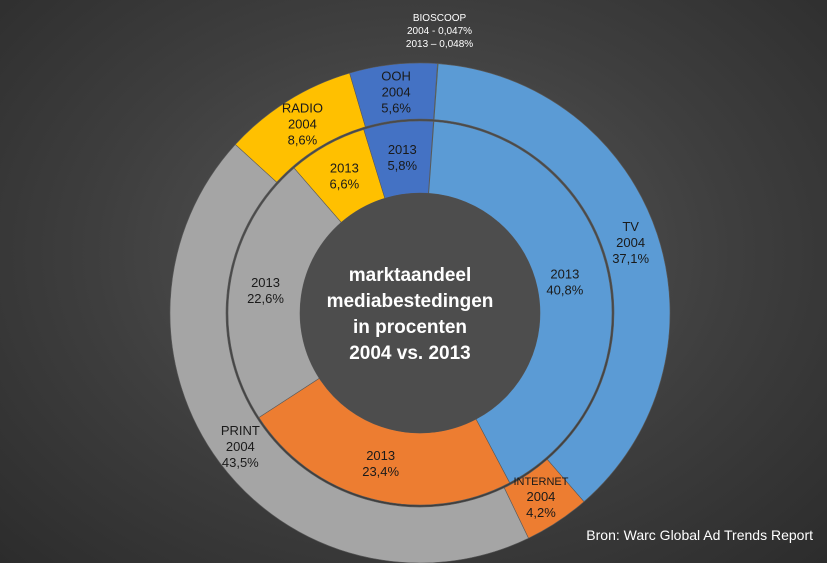  Describe the element at coordinates (240, 446) in the screenshot. I see `outer-label-print: PRINT 2004 43,5%` at that location.